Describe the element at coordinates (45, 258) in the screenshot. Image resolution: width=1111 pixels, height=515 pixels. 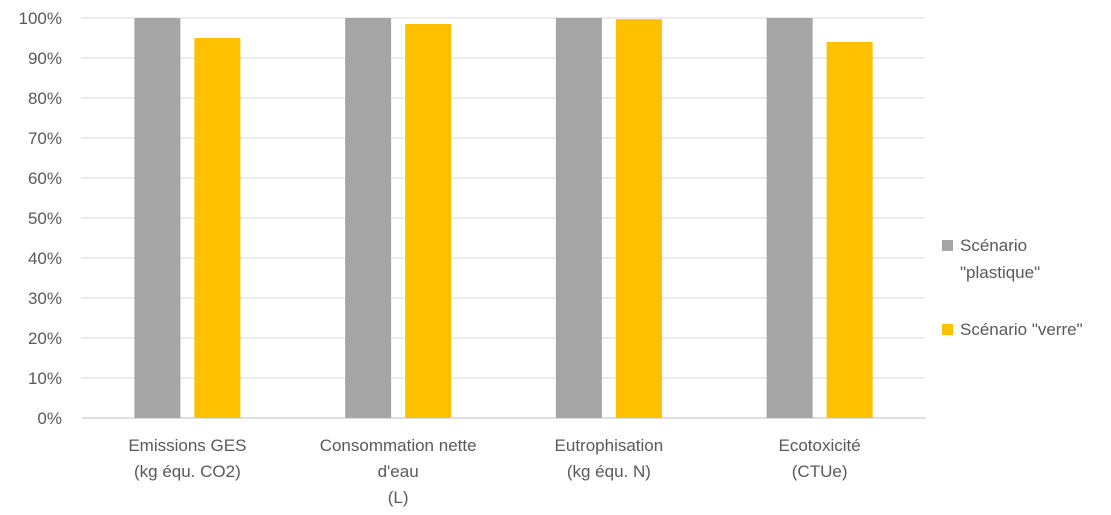
I see `y-tick-label: 40%` at that location.